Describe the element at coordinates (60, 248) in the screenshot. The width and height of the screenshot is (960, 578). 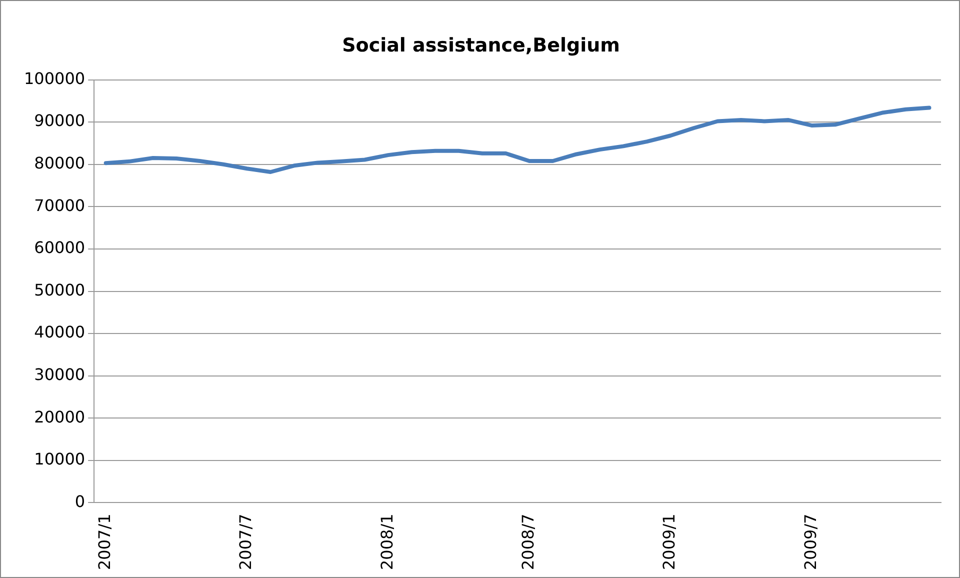
I see `y-tick-label: 60000` at that location.